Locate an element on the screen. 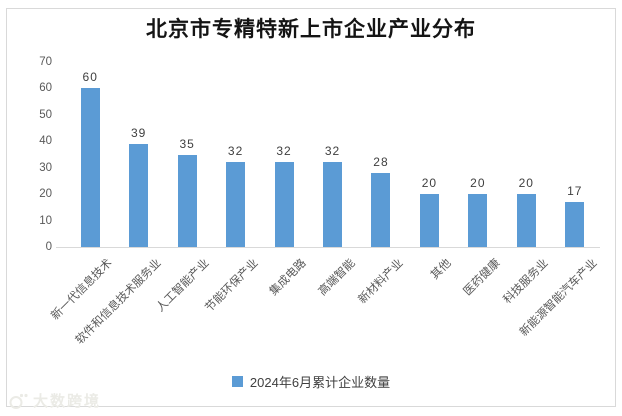 The height and width of the screenshot is (416, 622). y-tick-label: 50 is located at coordinates (45, 114).